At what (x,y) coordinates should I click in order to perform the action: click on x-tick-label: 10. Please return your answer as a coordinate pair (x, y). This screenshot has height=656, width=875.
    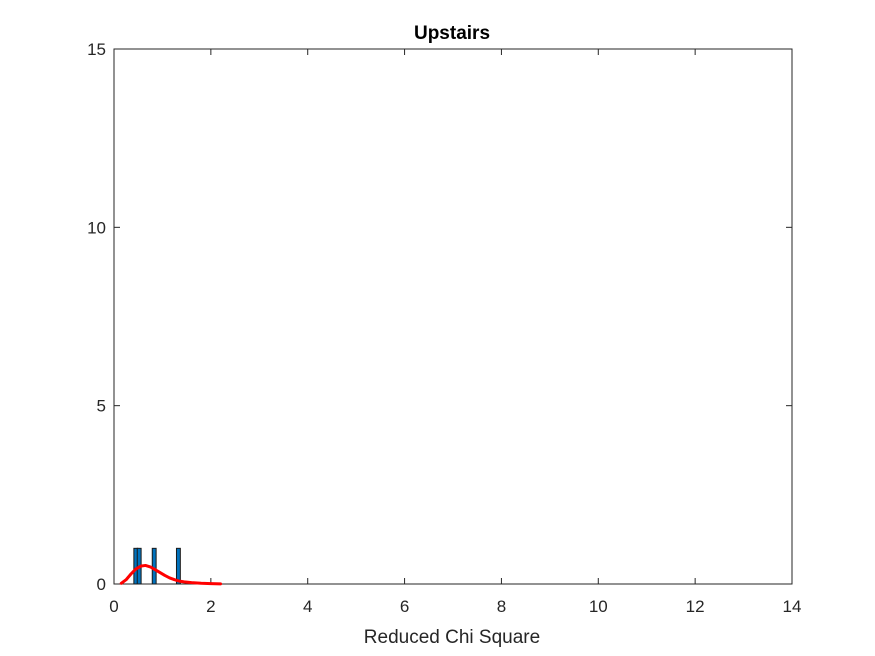
    Looking at the image, I should click on (598, 606).